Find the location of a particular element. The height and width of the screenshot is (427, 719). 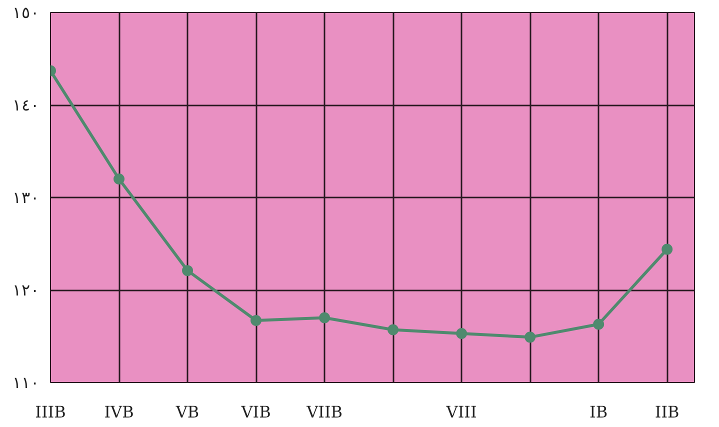

y-tick-label: ١٥٠ is located at coordinates (26, 12).